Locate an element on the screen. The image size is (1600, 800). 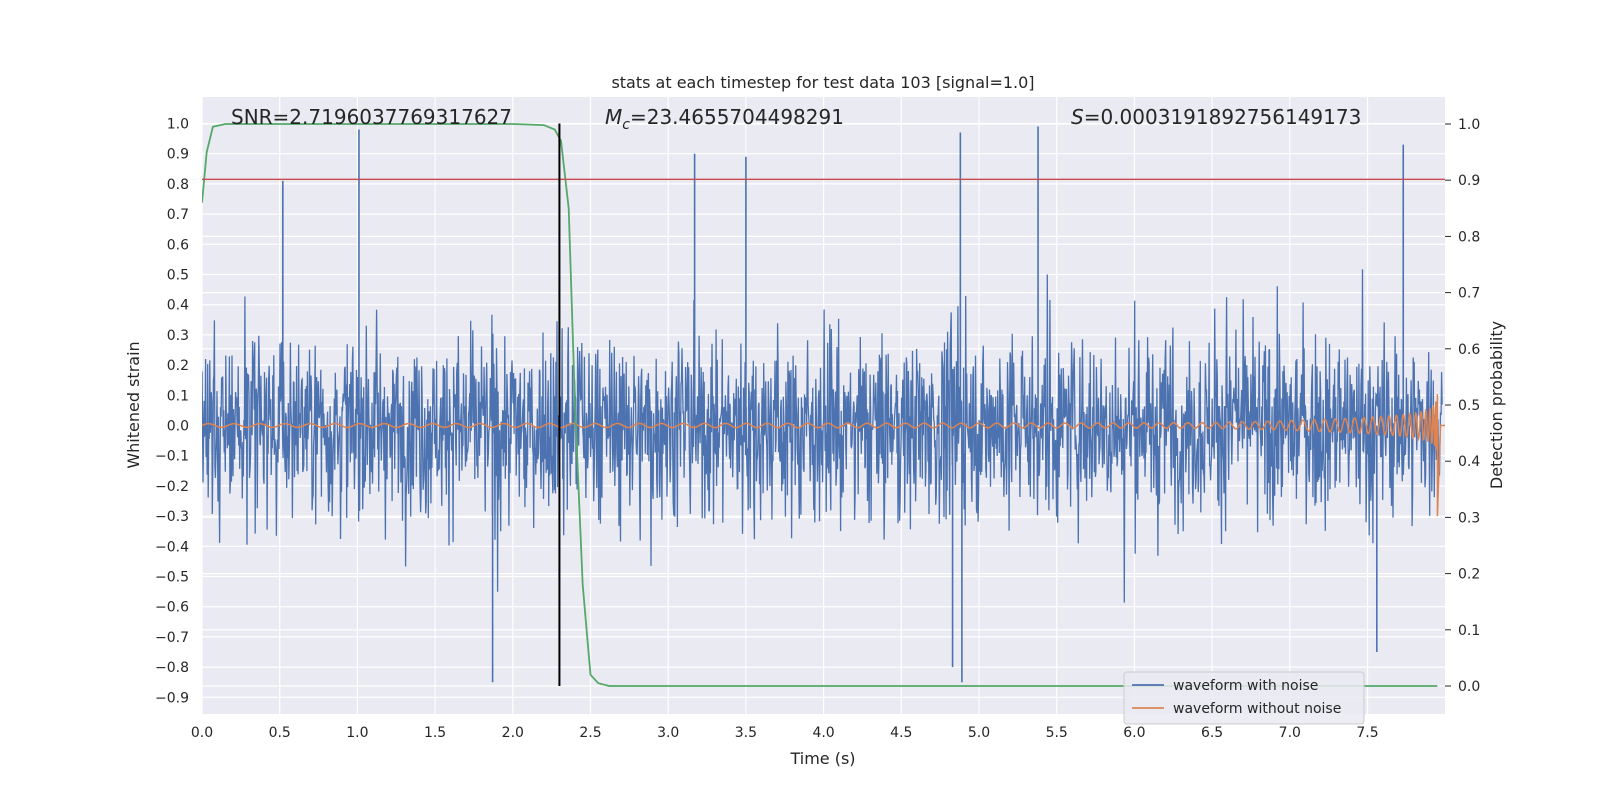
y-tick-label: 0.7 is located at coordinates (178, 215).